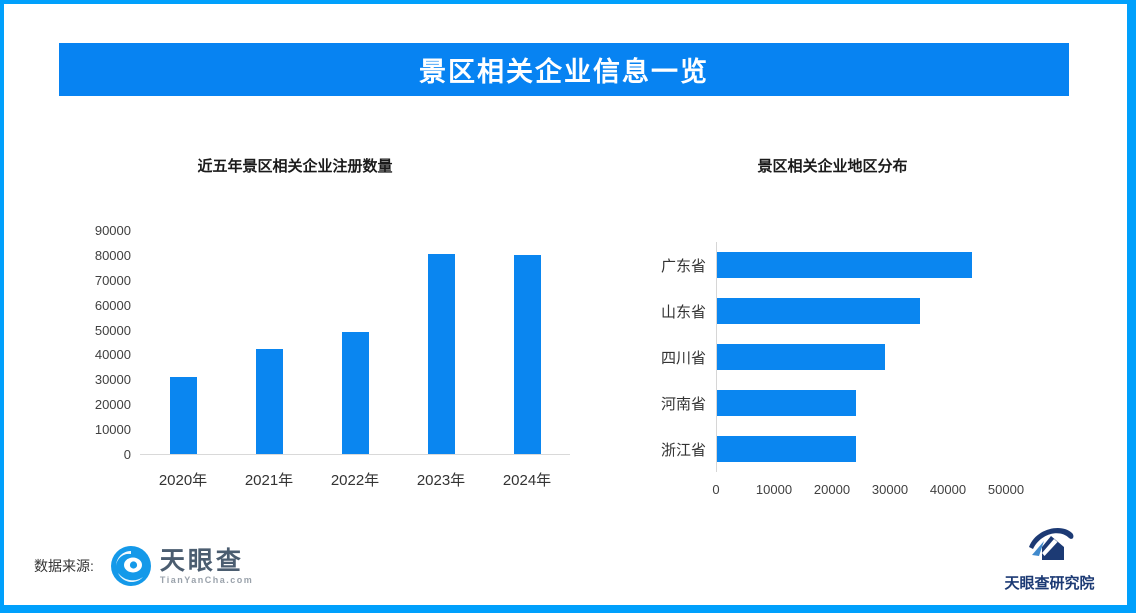 The image size is (1136, 613). What do you see at coordinates (683, 404) in the screenshot?
I see `category-label: 河南省` at bounding box center [683, 404].